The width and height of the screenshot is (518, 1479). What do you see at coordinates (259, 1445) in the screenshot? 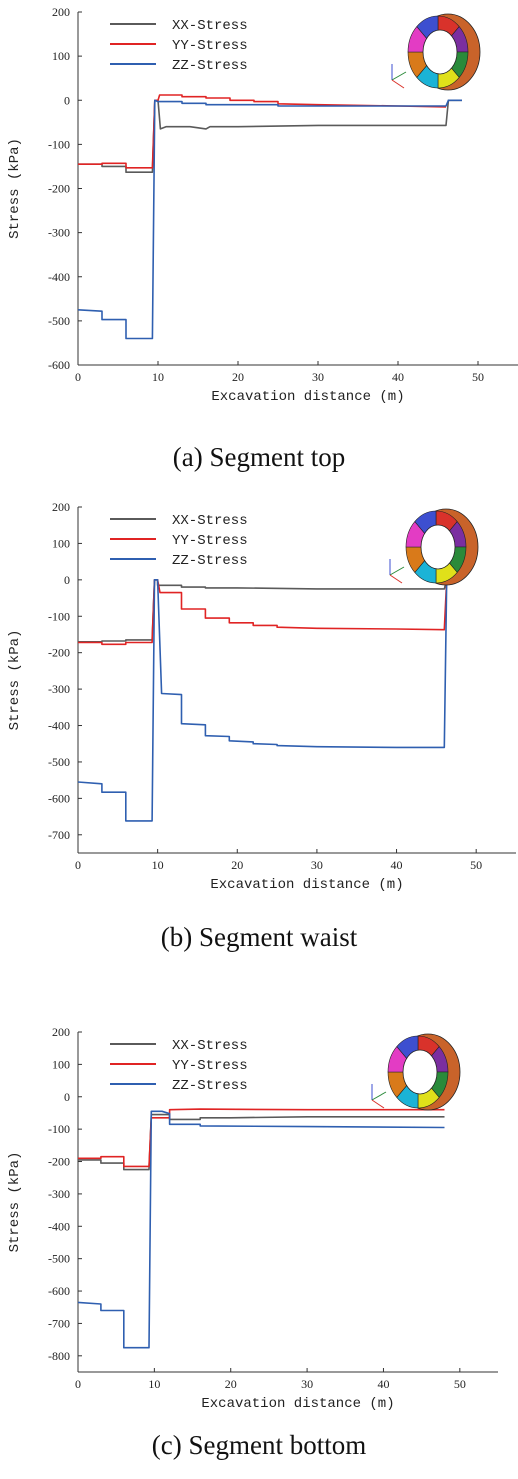
I see `chart-caption-c: (c) Segment bottom` at bounding box center [259, 1445].